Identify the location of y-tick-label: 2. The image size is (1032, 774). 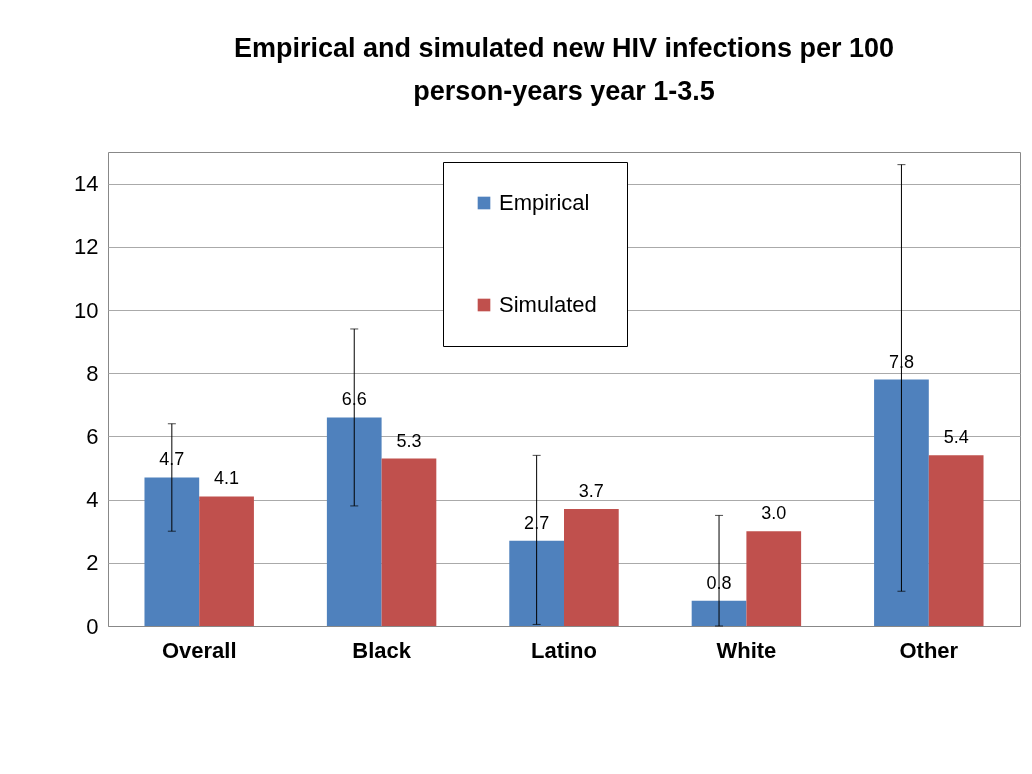
(92, 563).